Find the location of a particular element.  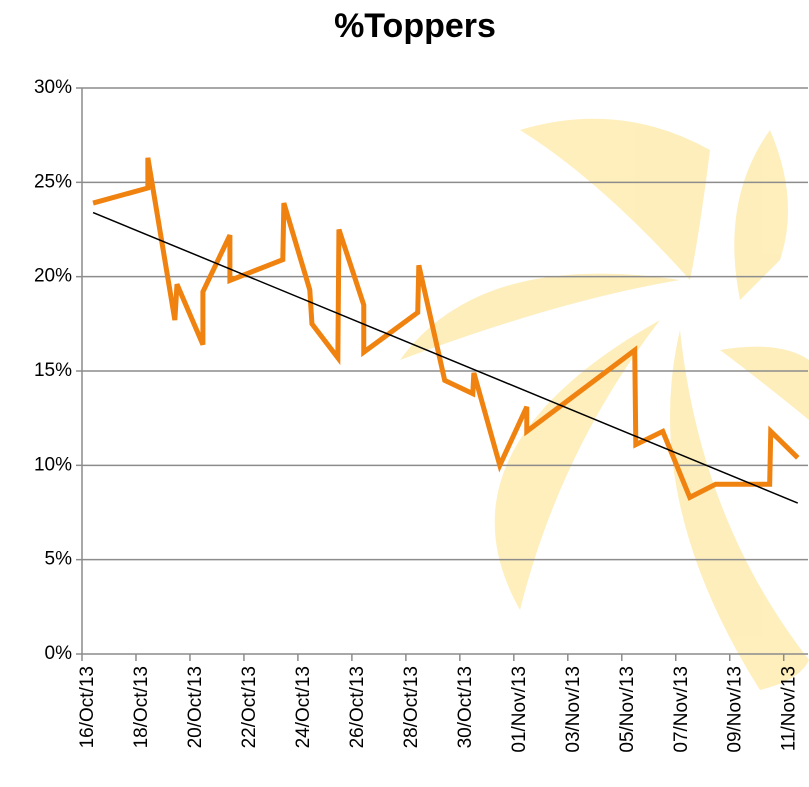

y-tick-label: 30% is located at coordinates (53, 87).